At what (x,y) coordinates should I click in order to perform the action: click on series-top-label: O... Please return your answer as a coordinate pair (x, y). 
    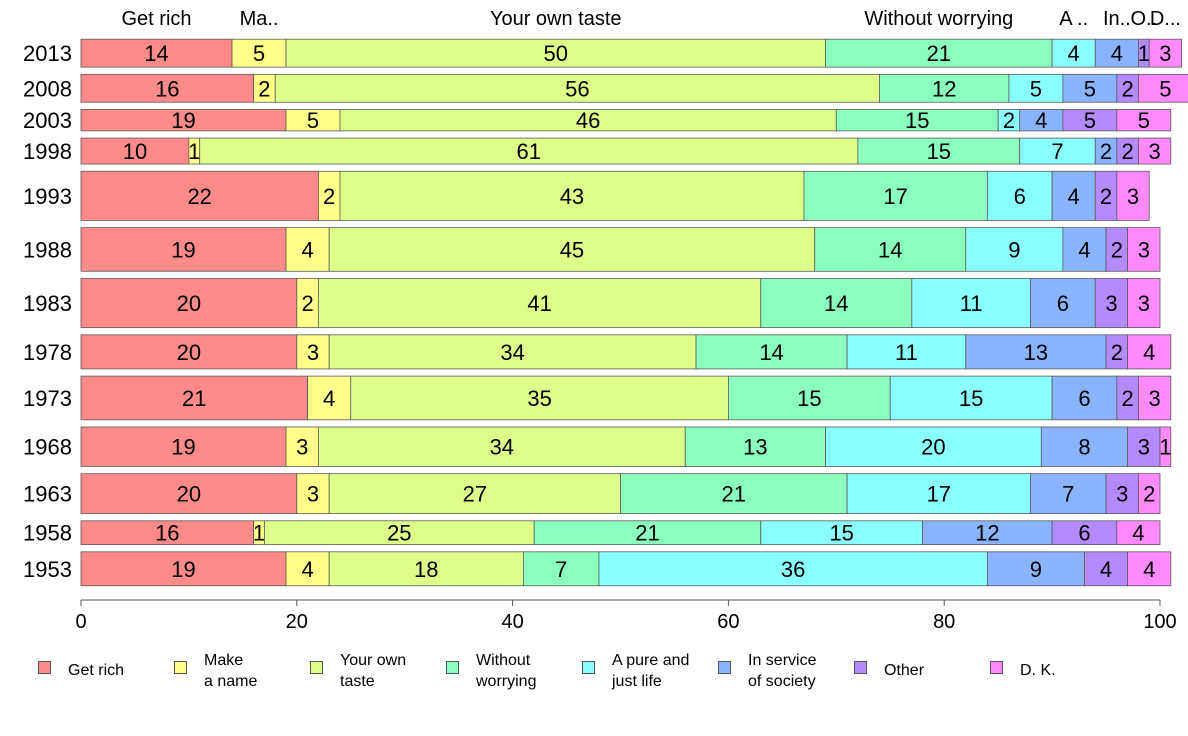
    Looking at the image, I should click on (1143, 19).